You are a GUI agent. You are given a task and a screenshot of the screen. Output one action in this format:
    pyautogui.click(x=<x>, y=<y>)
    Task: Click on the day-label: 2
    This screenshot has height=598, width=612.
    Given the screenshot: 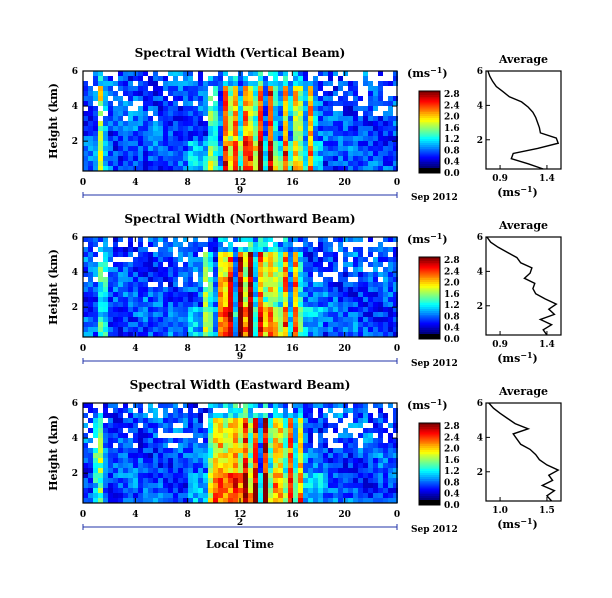 What is the action you would take?
    pyautogui.click(x=240, y=523)
    